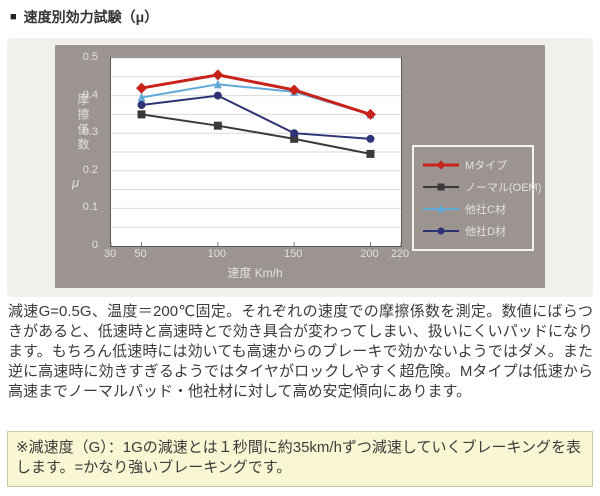  What do you see at coordinates (400, 254) in the screenshot?
I see `x-tick-label: 220` at bounding box center [400, 254].